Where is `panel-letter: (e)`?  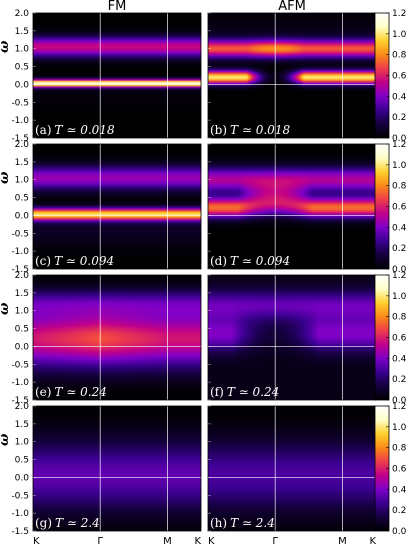 panel-letter: (e) is located at coordinates (43, 392).